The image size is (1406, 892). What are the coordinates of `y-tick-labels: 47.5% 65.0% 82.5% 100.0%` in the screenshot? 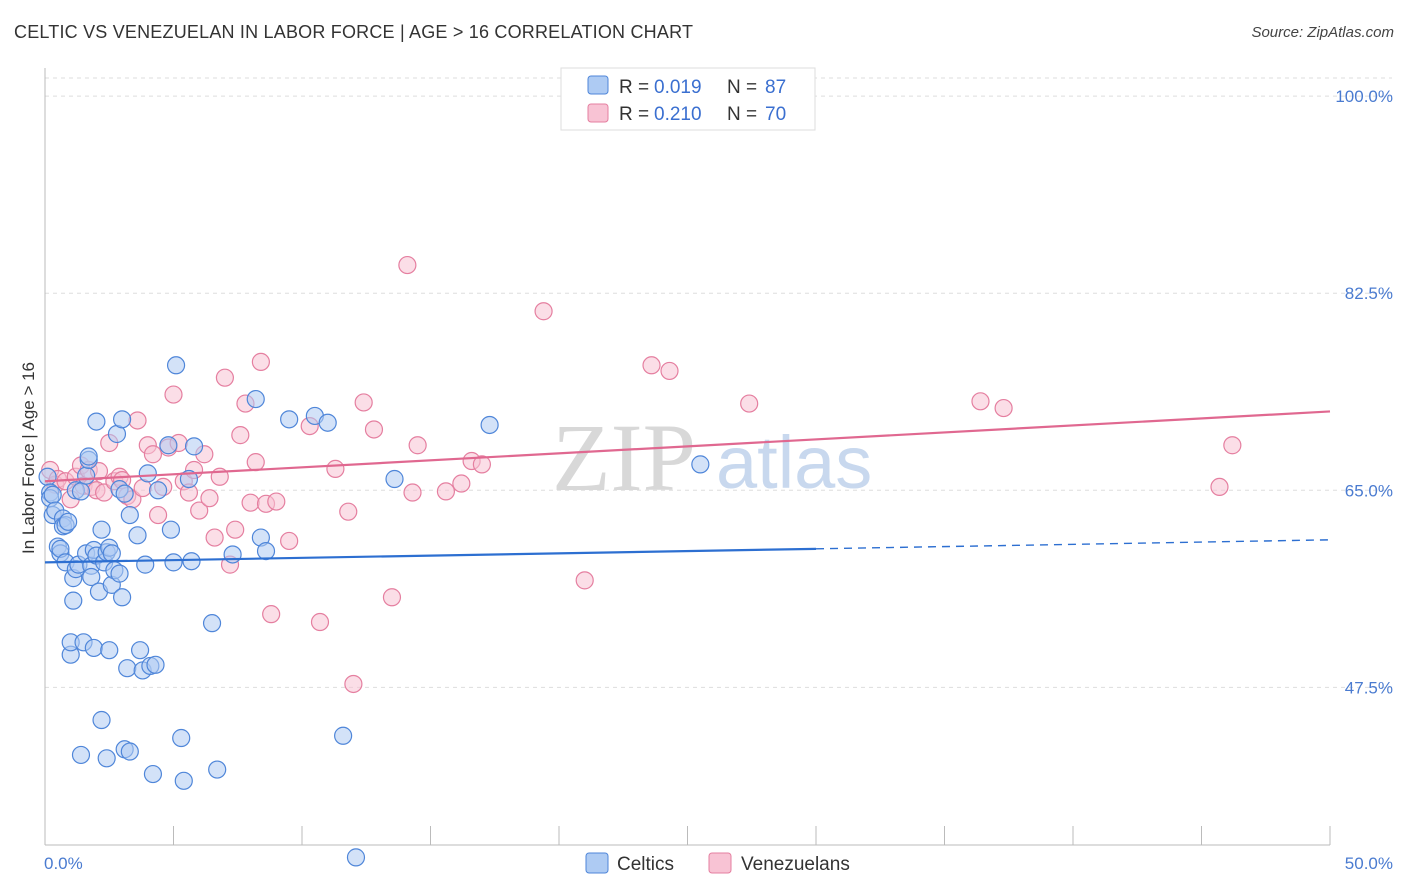 It's located at (1364, 392).